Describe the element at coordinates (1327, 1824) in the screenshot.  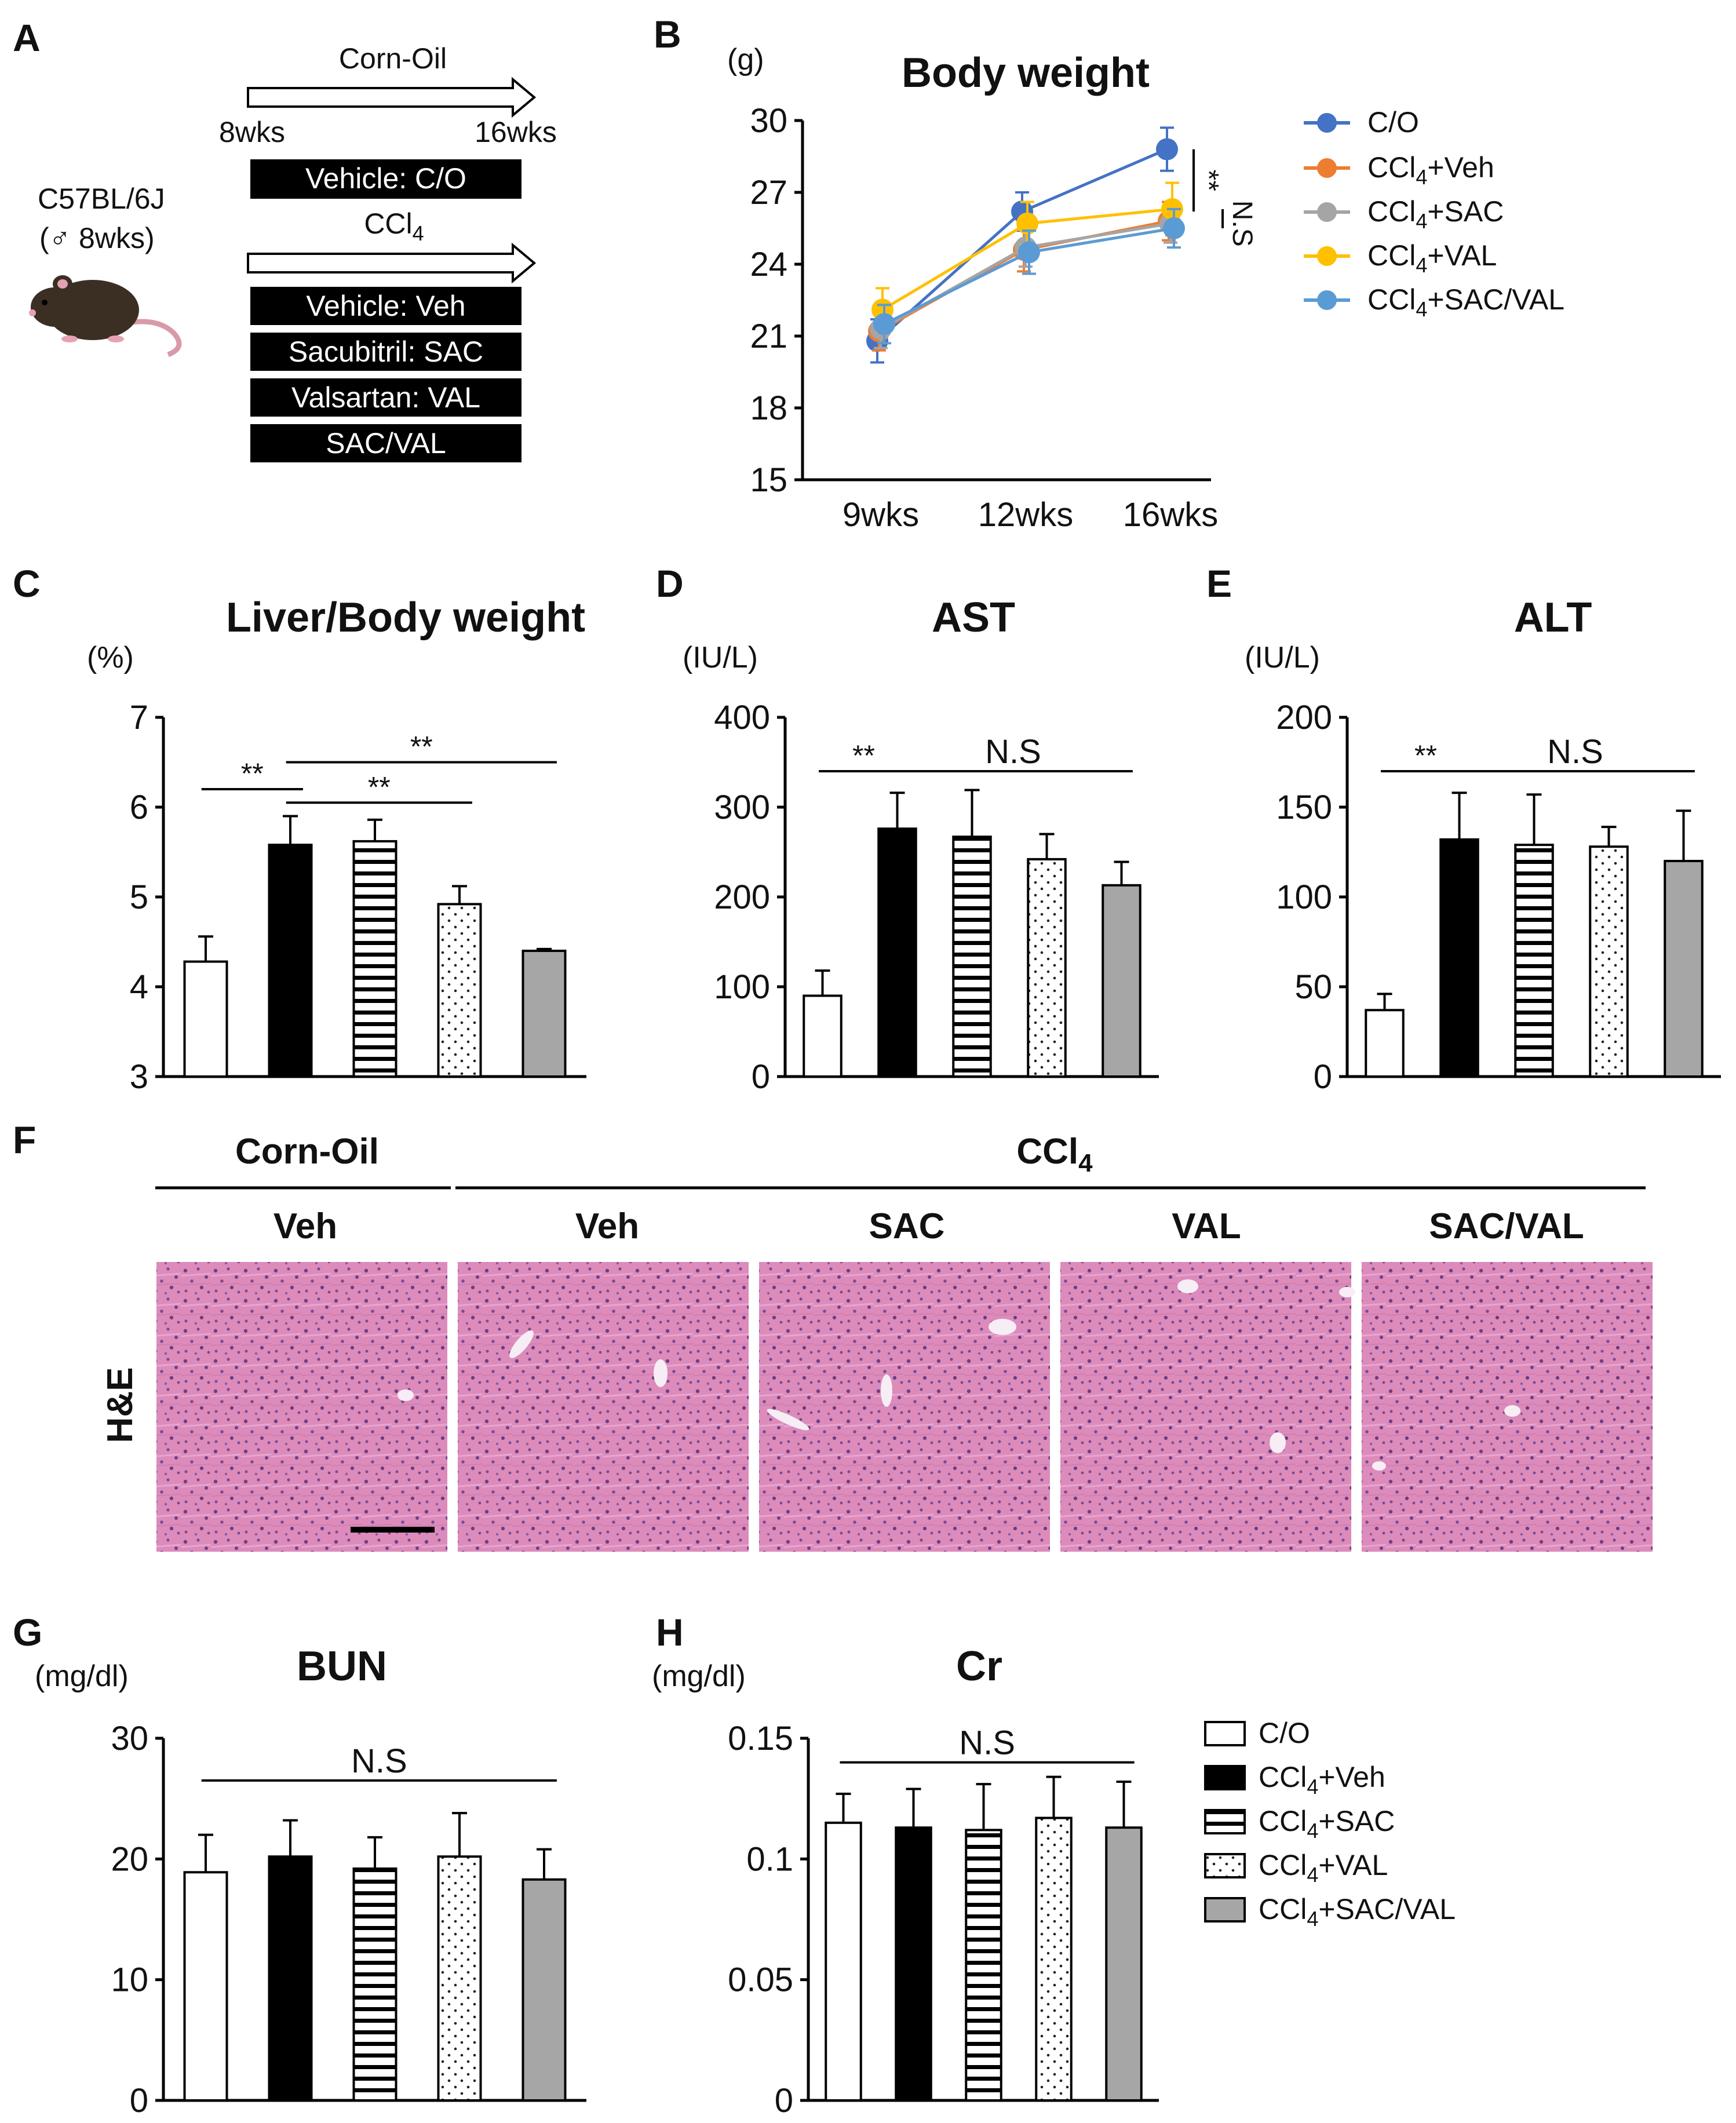
I see `legend-label: CCl4+SAC` at that location.